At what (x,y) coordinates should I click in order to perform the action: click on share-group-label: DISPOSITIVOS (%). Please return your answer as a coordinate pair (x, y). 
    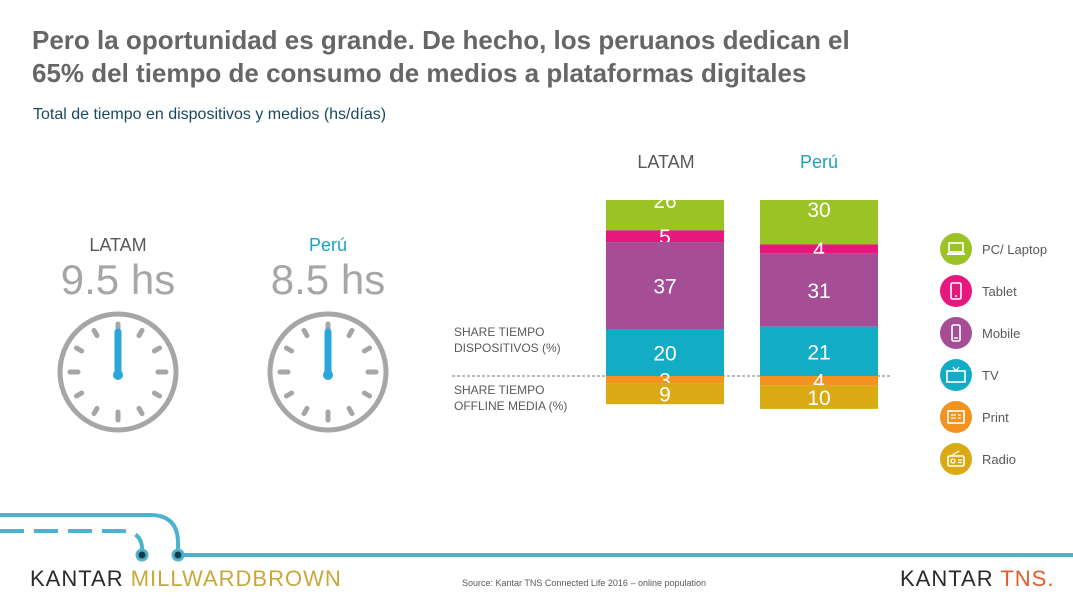
    Looking at the image, I should click on (507, 348).